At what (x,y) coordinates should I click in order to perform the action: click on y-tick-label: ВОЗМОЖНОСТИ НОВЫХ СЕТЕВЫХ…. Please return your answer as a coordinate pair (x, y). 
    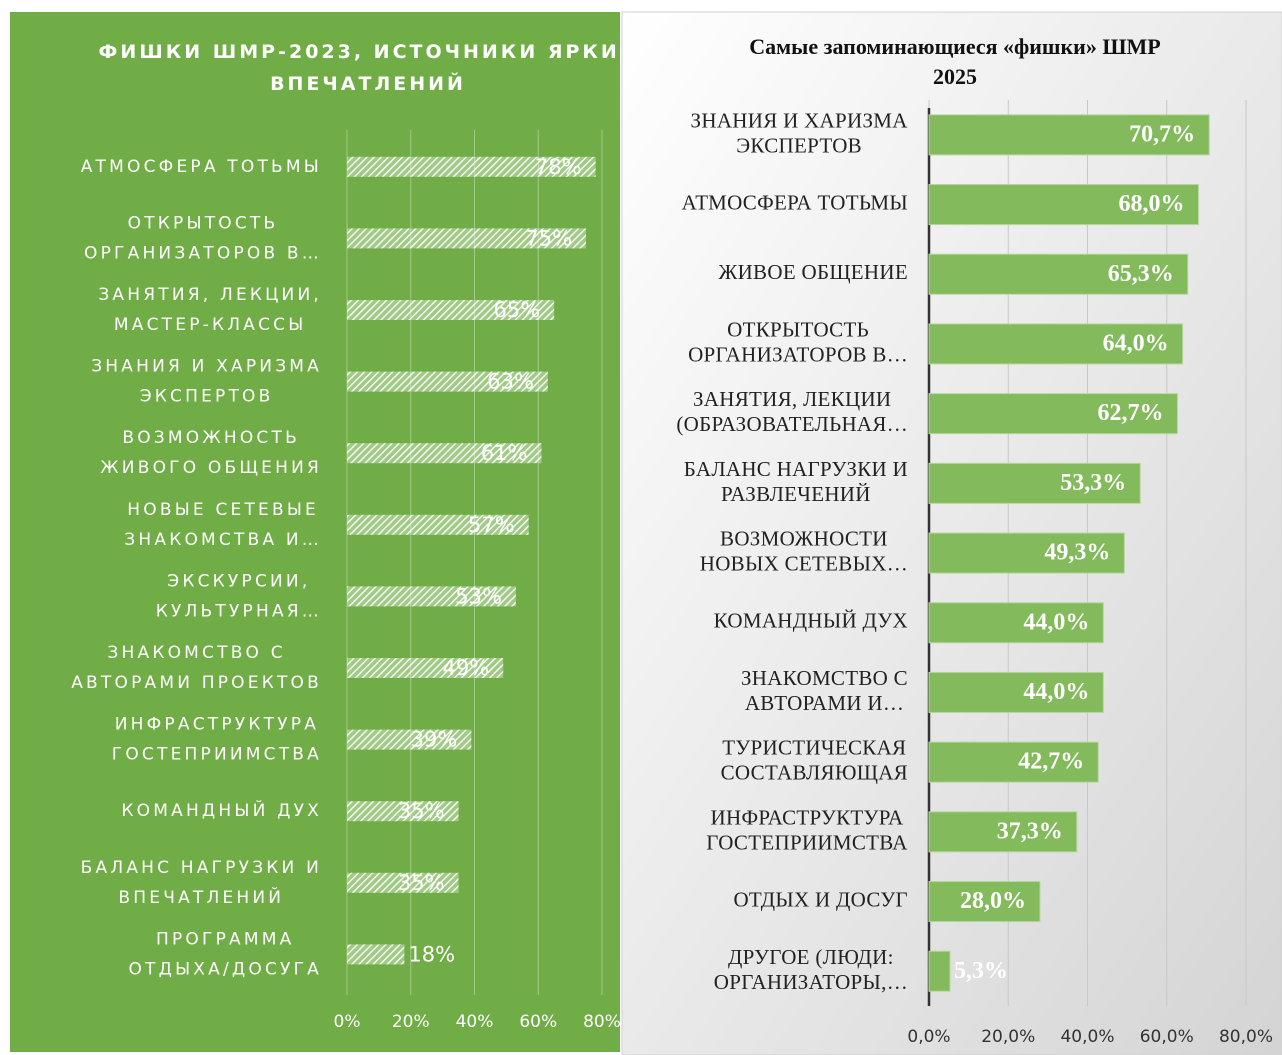
    Looking at the image, I should click on (804, 550).